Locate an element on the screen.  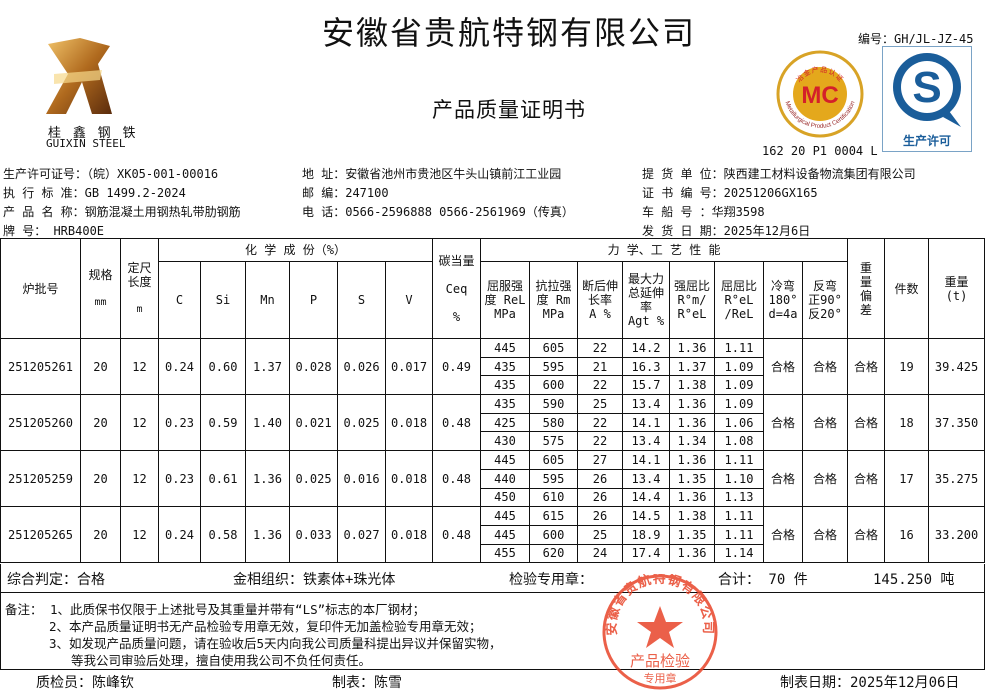
mech-value: 1.11 is located at coordinates (739, 516).